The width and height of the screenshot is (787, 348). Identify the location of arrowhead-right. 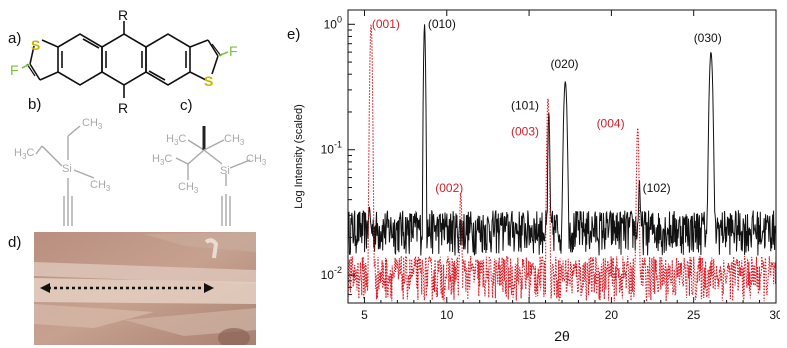
(209, 288).